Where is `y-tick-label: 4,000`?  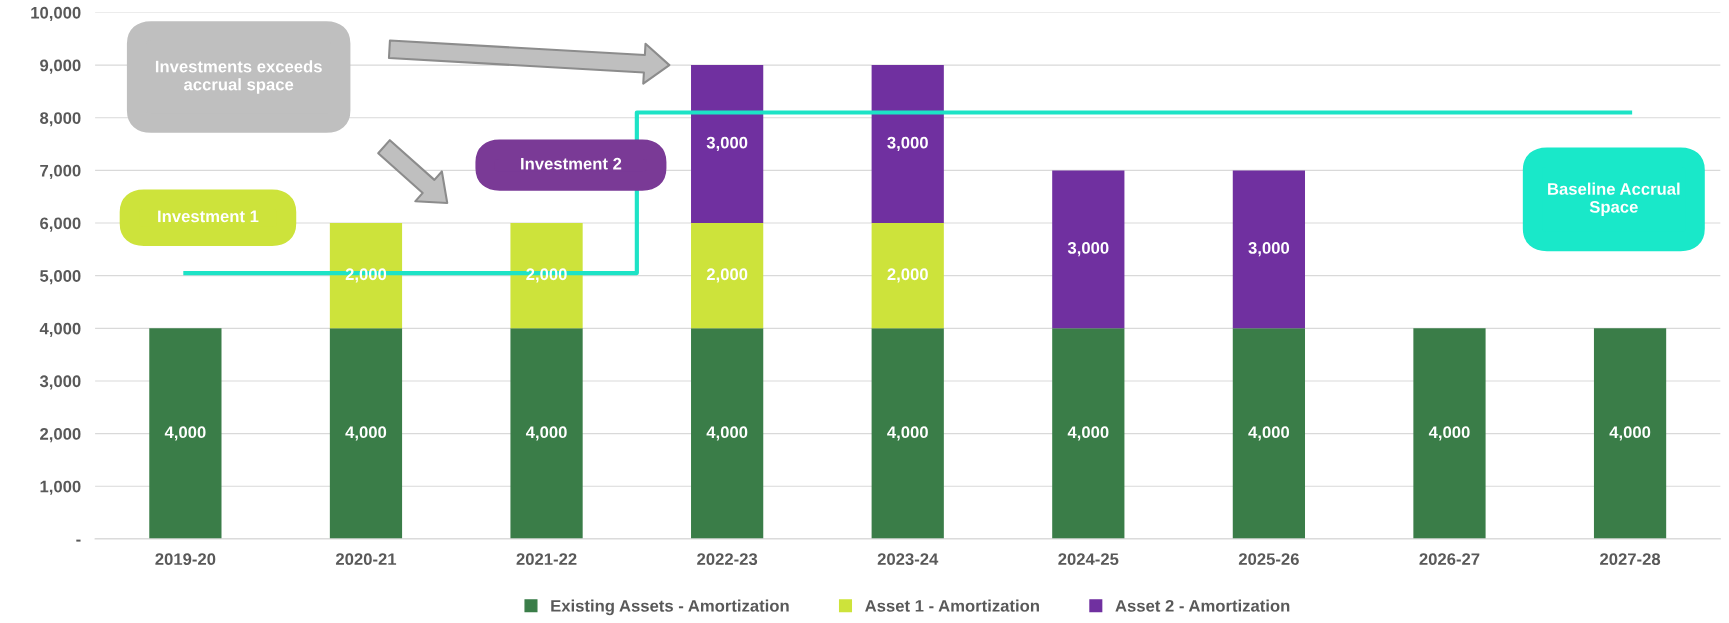 y-tick-label: 4,000 is located at coordinates (60, 329).